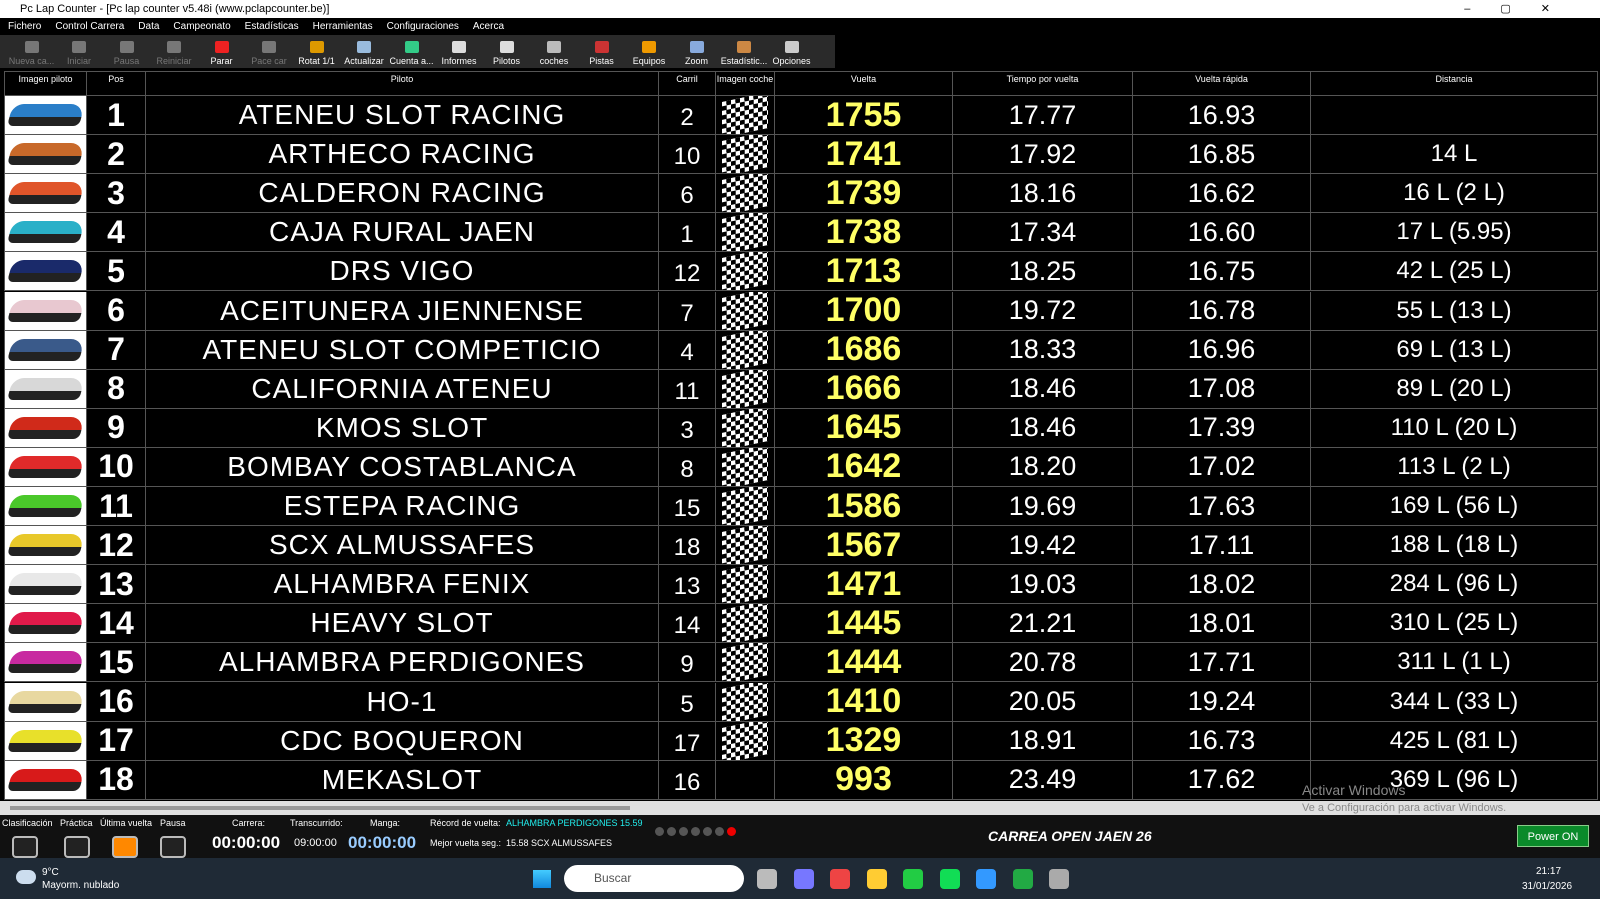 The height and width of the screenshot is (899, 1600). Describe the element at coordinates (45, 232) in the screenshot. I see `car-picture` at that location.